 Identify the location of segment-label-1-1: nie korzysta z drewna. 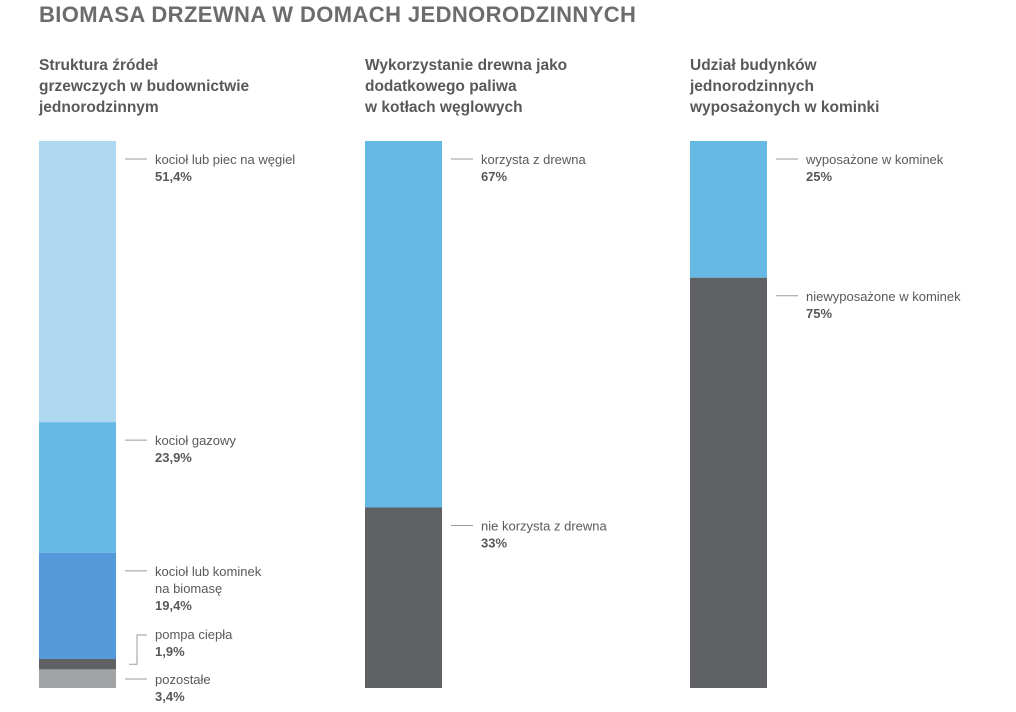
(544, 526).